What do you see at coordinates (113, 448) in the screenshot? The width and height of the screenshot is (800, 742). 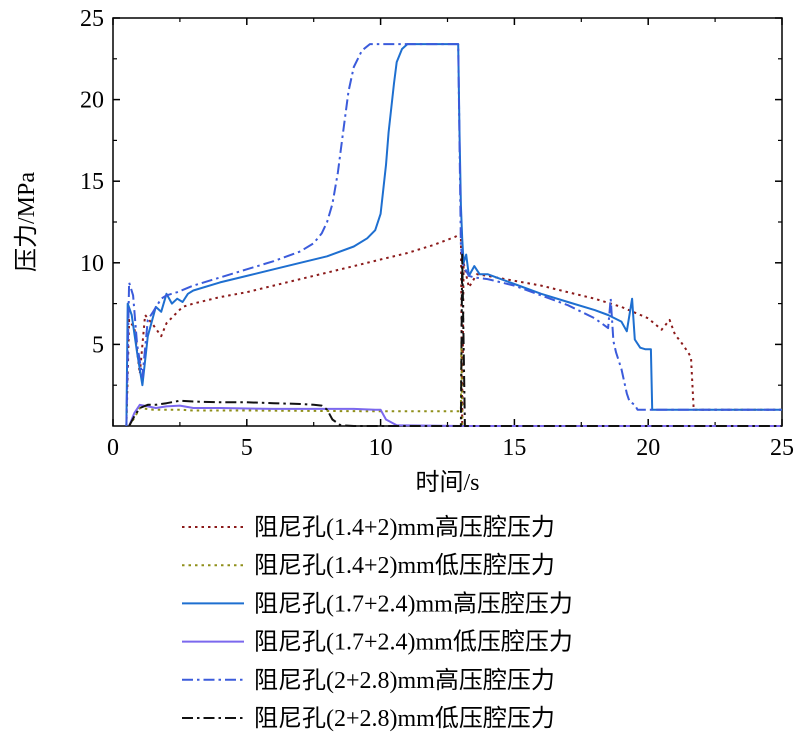 I see `x-tick-label: 0` at bounding box center [113, 448].